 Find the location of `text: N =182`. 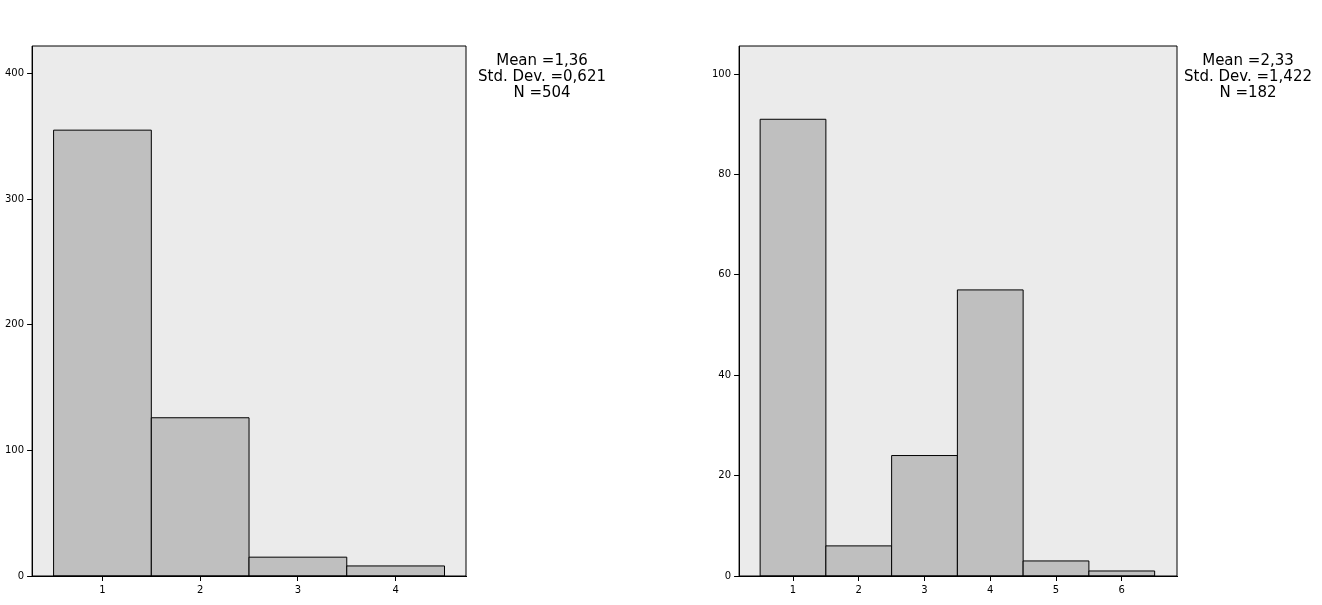

text: N =182 is located at coordinates (1248, 92).